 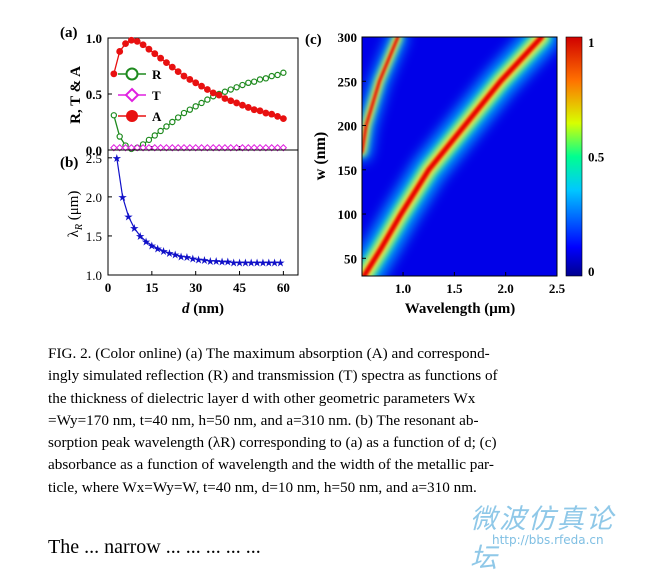 I want to click on panel-b-xlabel: d (nm), so click(x=203, y=309).